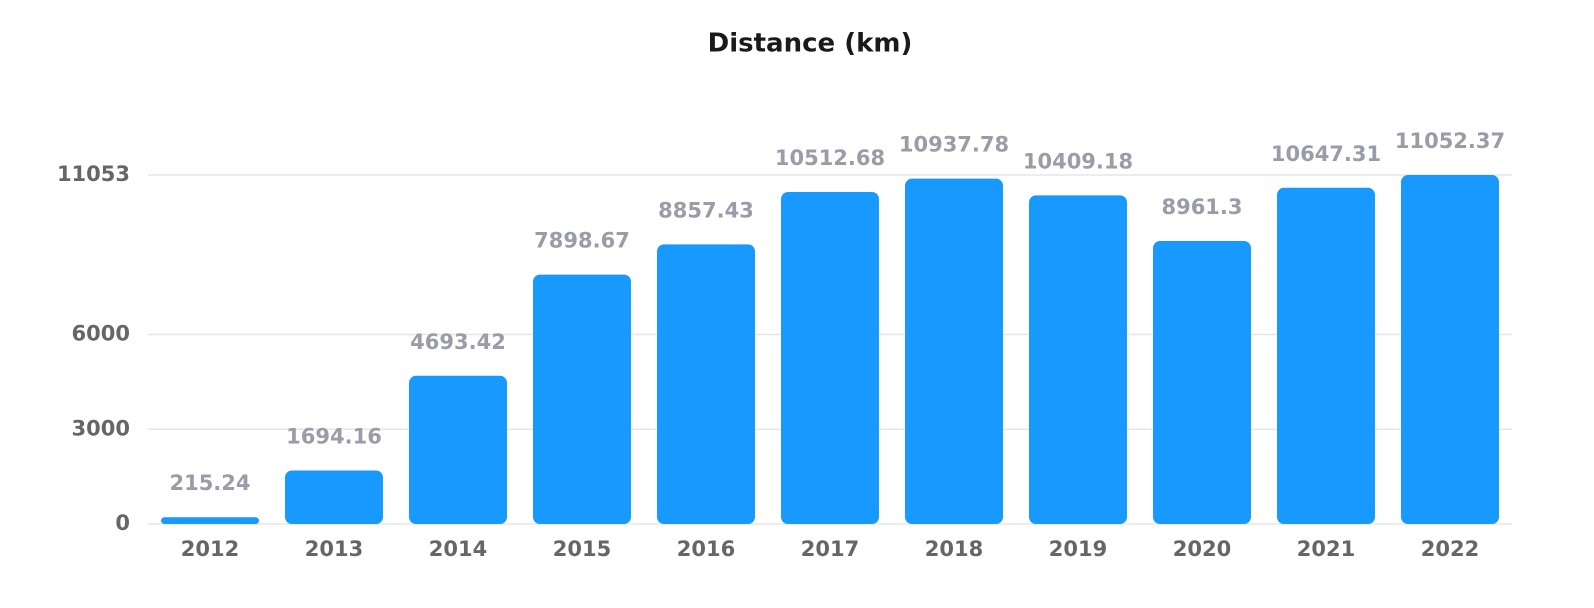 Image resolution: width=1594 pixels, height=608 pixels. I want to click on x-tick-label: 2018, so click(954, 549).